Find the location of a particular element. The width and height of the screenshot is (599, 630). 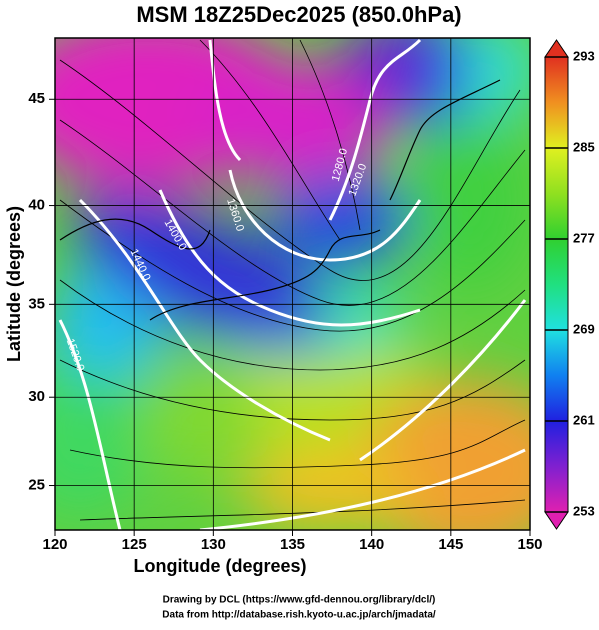

y-tick-label: 45 is located at coordinates (36, 98).